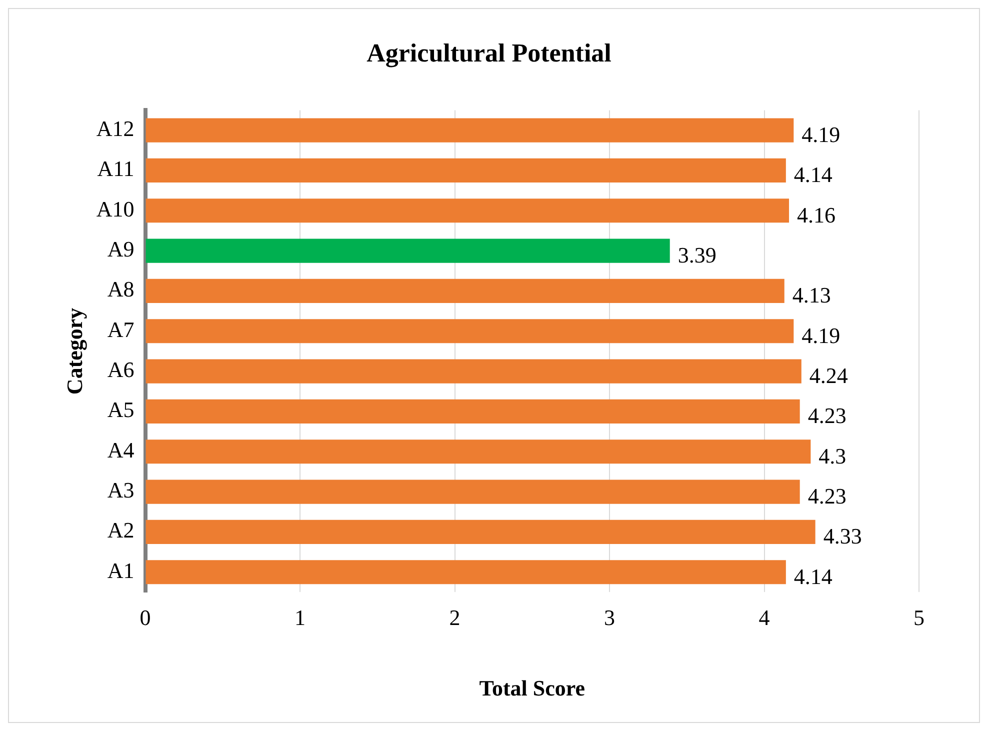 Image resolution: width=988 pixels, height=731 pixels. I want to click on x-tick-label: 5, so click(919, 617).